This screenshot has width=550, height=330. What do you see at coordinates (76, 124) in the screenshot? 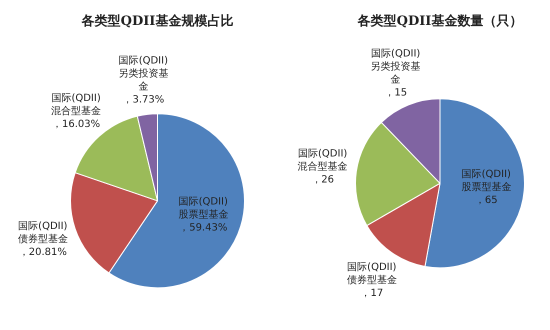
I see `data-label: ，16.03%` at bounding box center [76, 124].